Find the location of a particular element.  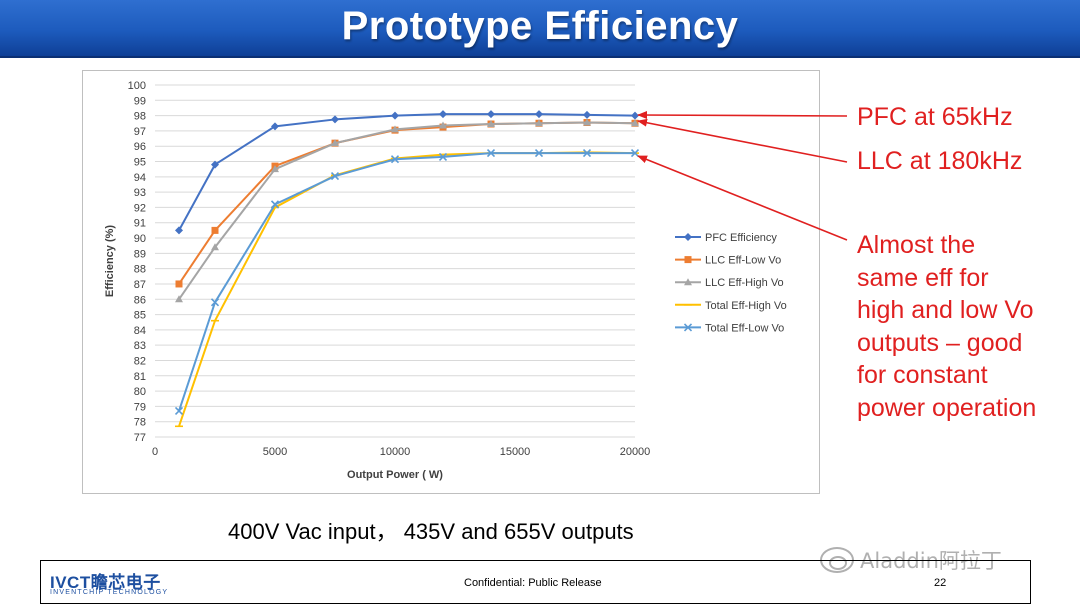

company-logo-subtitle: INVENTCHIP TECHNOLOGY is located at coordinates (109, 592).